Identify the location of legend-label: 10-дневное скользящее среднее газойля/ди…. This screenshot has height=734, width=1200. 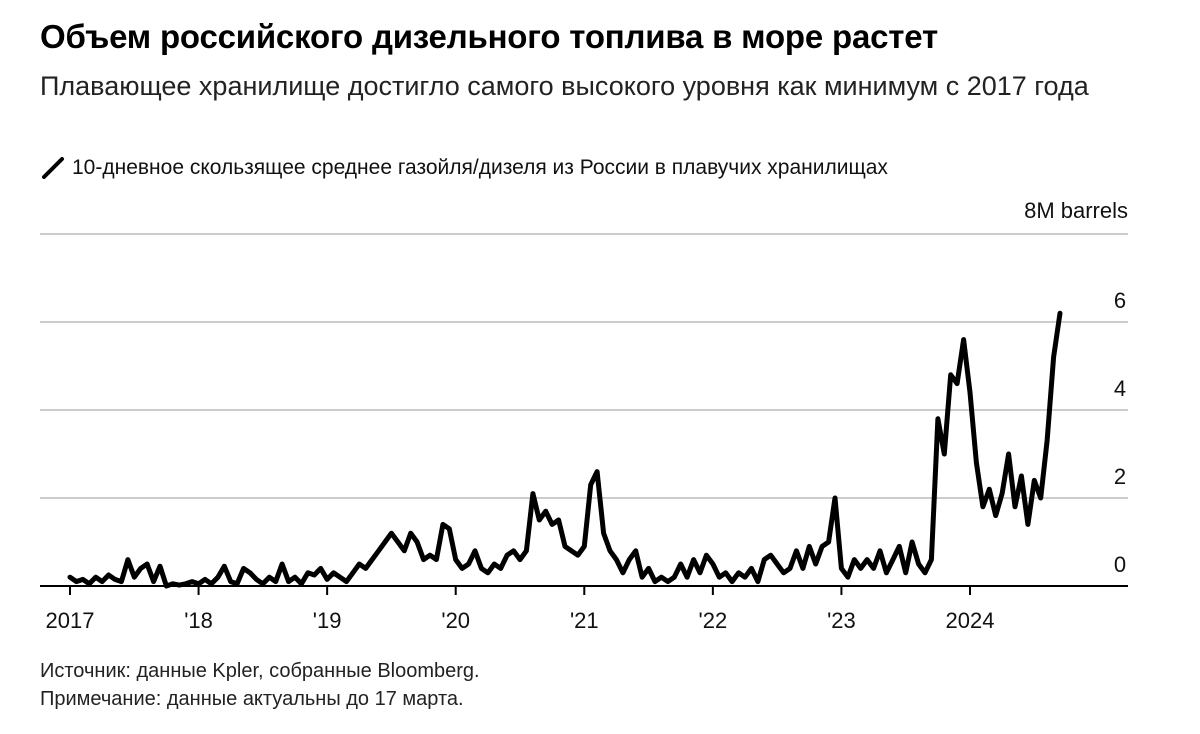
(480, 167).